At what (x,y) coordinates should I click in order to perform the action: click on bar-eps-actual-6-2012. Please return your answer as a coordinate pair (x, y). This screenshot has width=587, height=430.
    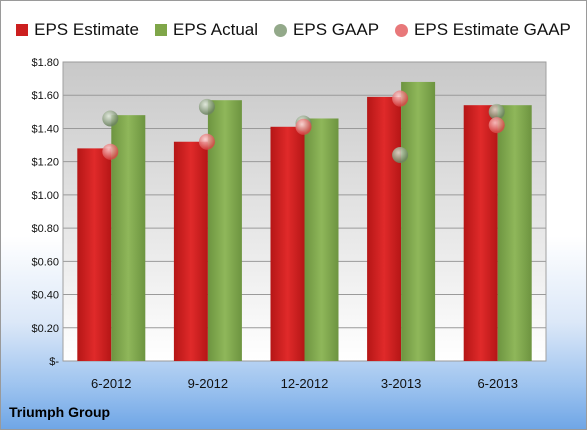
    Looking at the image, I should click on (128, 238).